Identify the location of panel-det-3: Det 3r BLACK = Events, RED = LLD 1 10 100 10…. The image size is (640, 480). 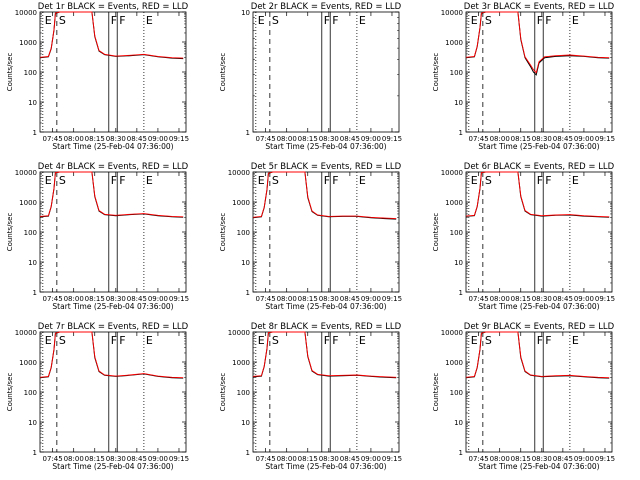
(523, 76).